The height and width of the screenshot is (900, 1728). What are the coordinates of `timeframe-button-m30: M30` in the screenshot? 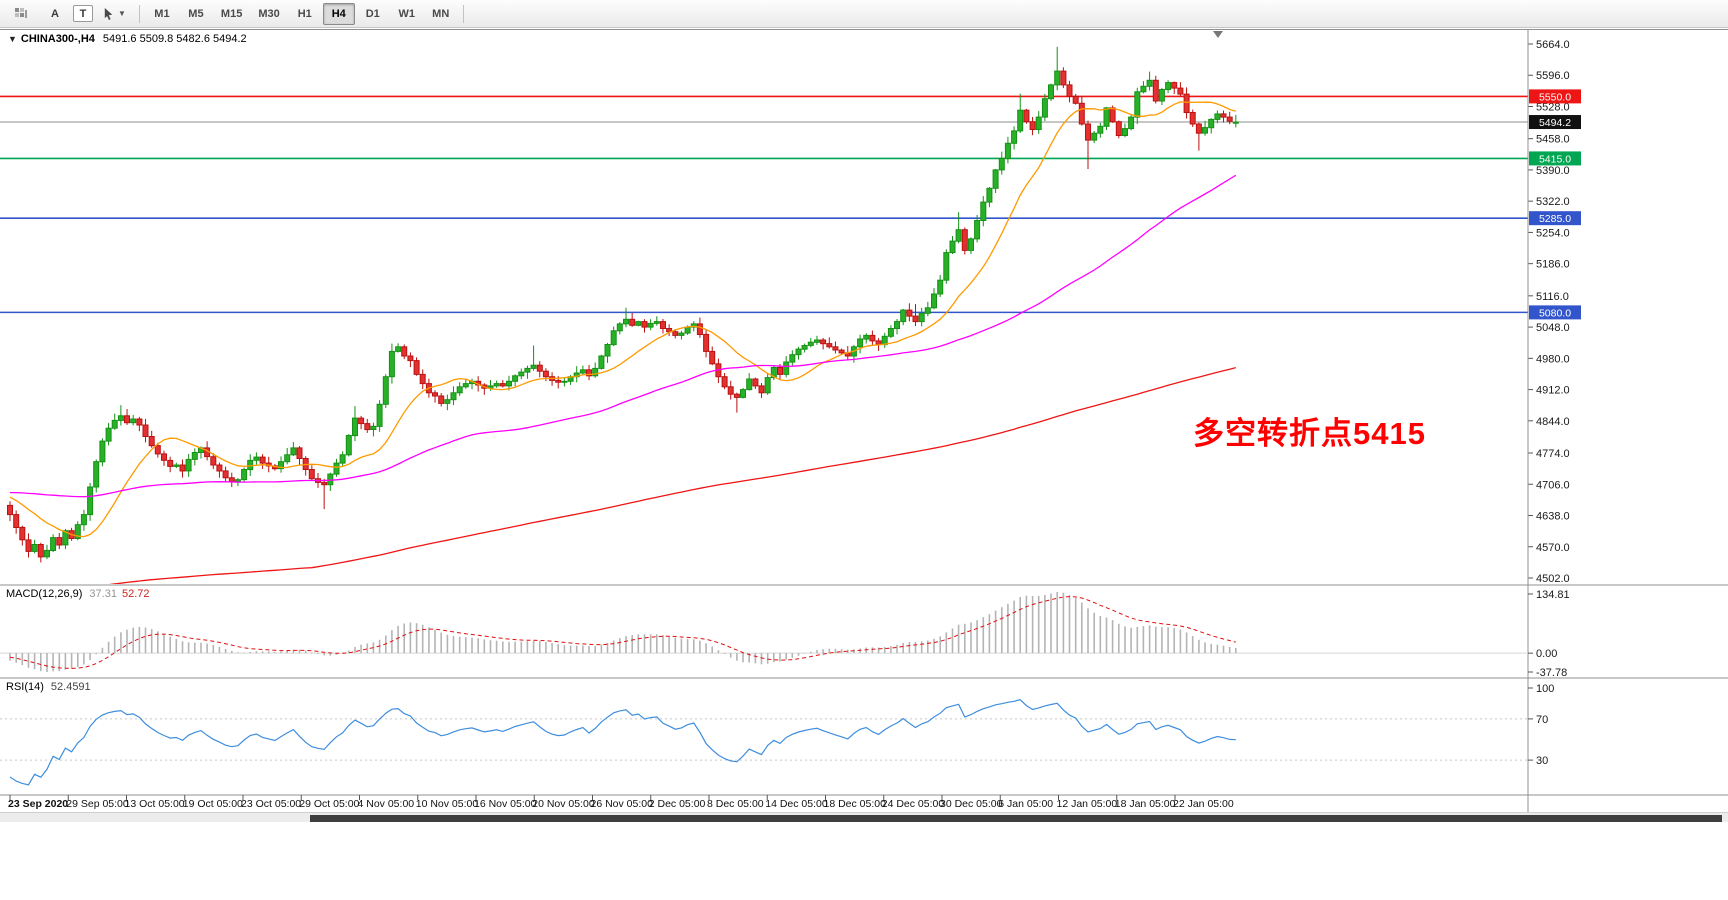 It's located at (269, 13).